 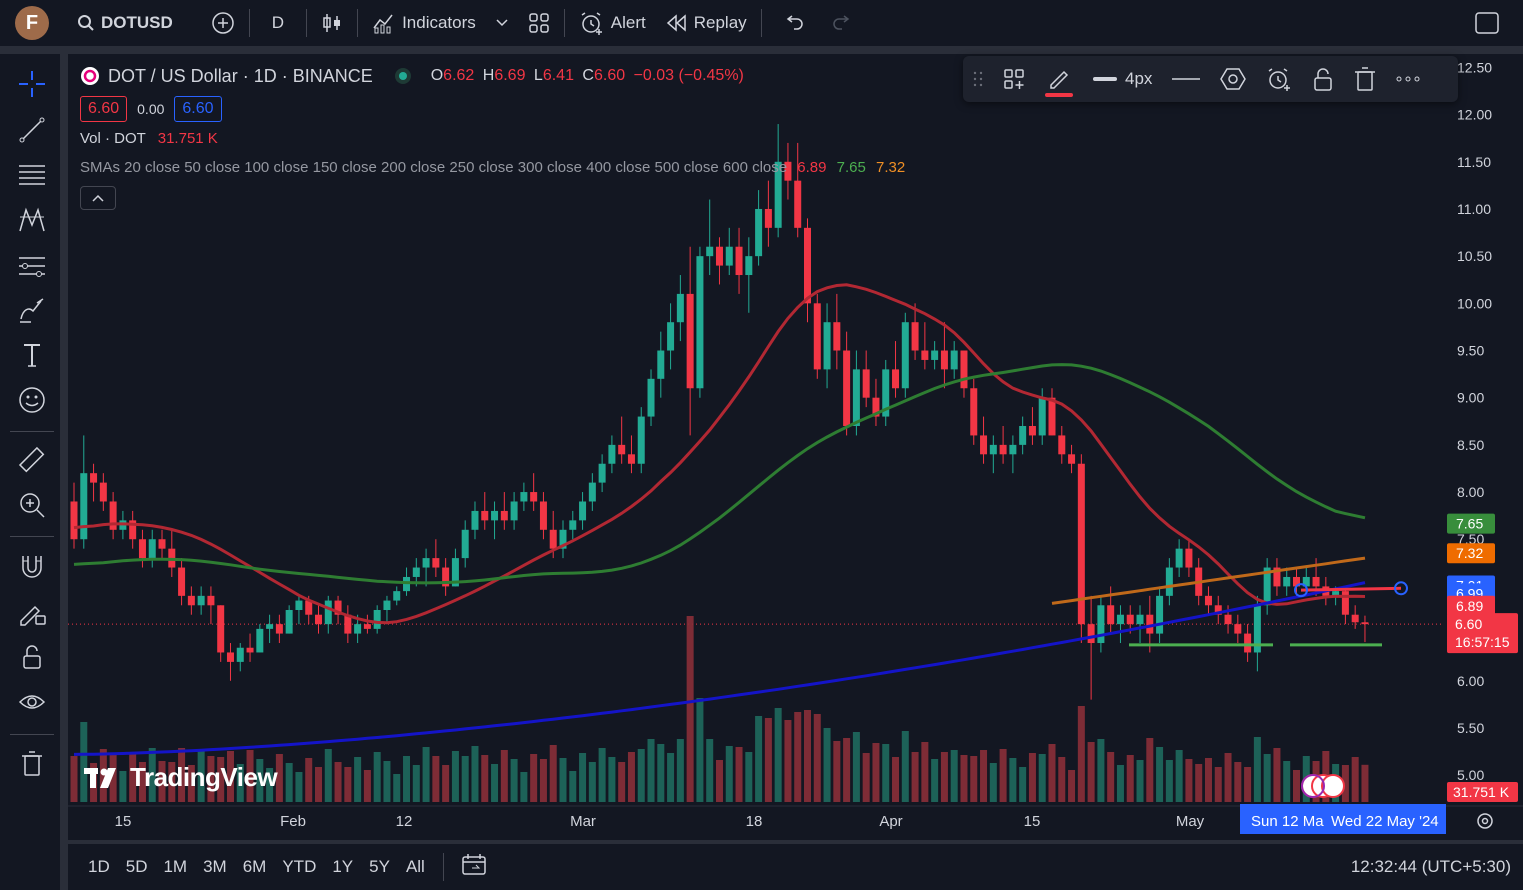 I want to click on divider, so click(x=249, y=23).